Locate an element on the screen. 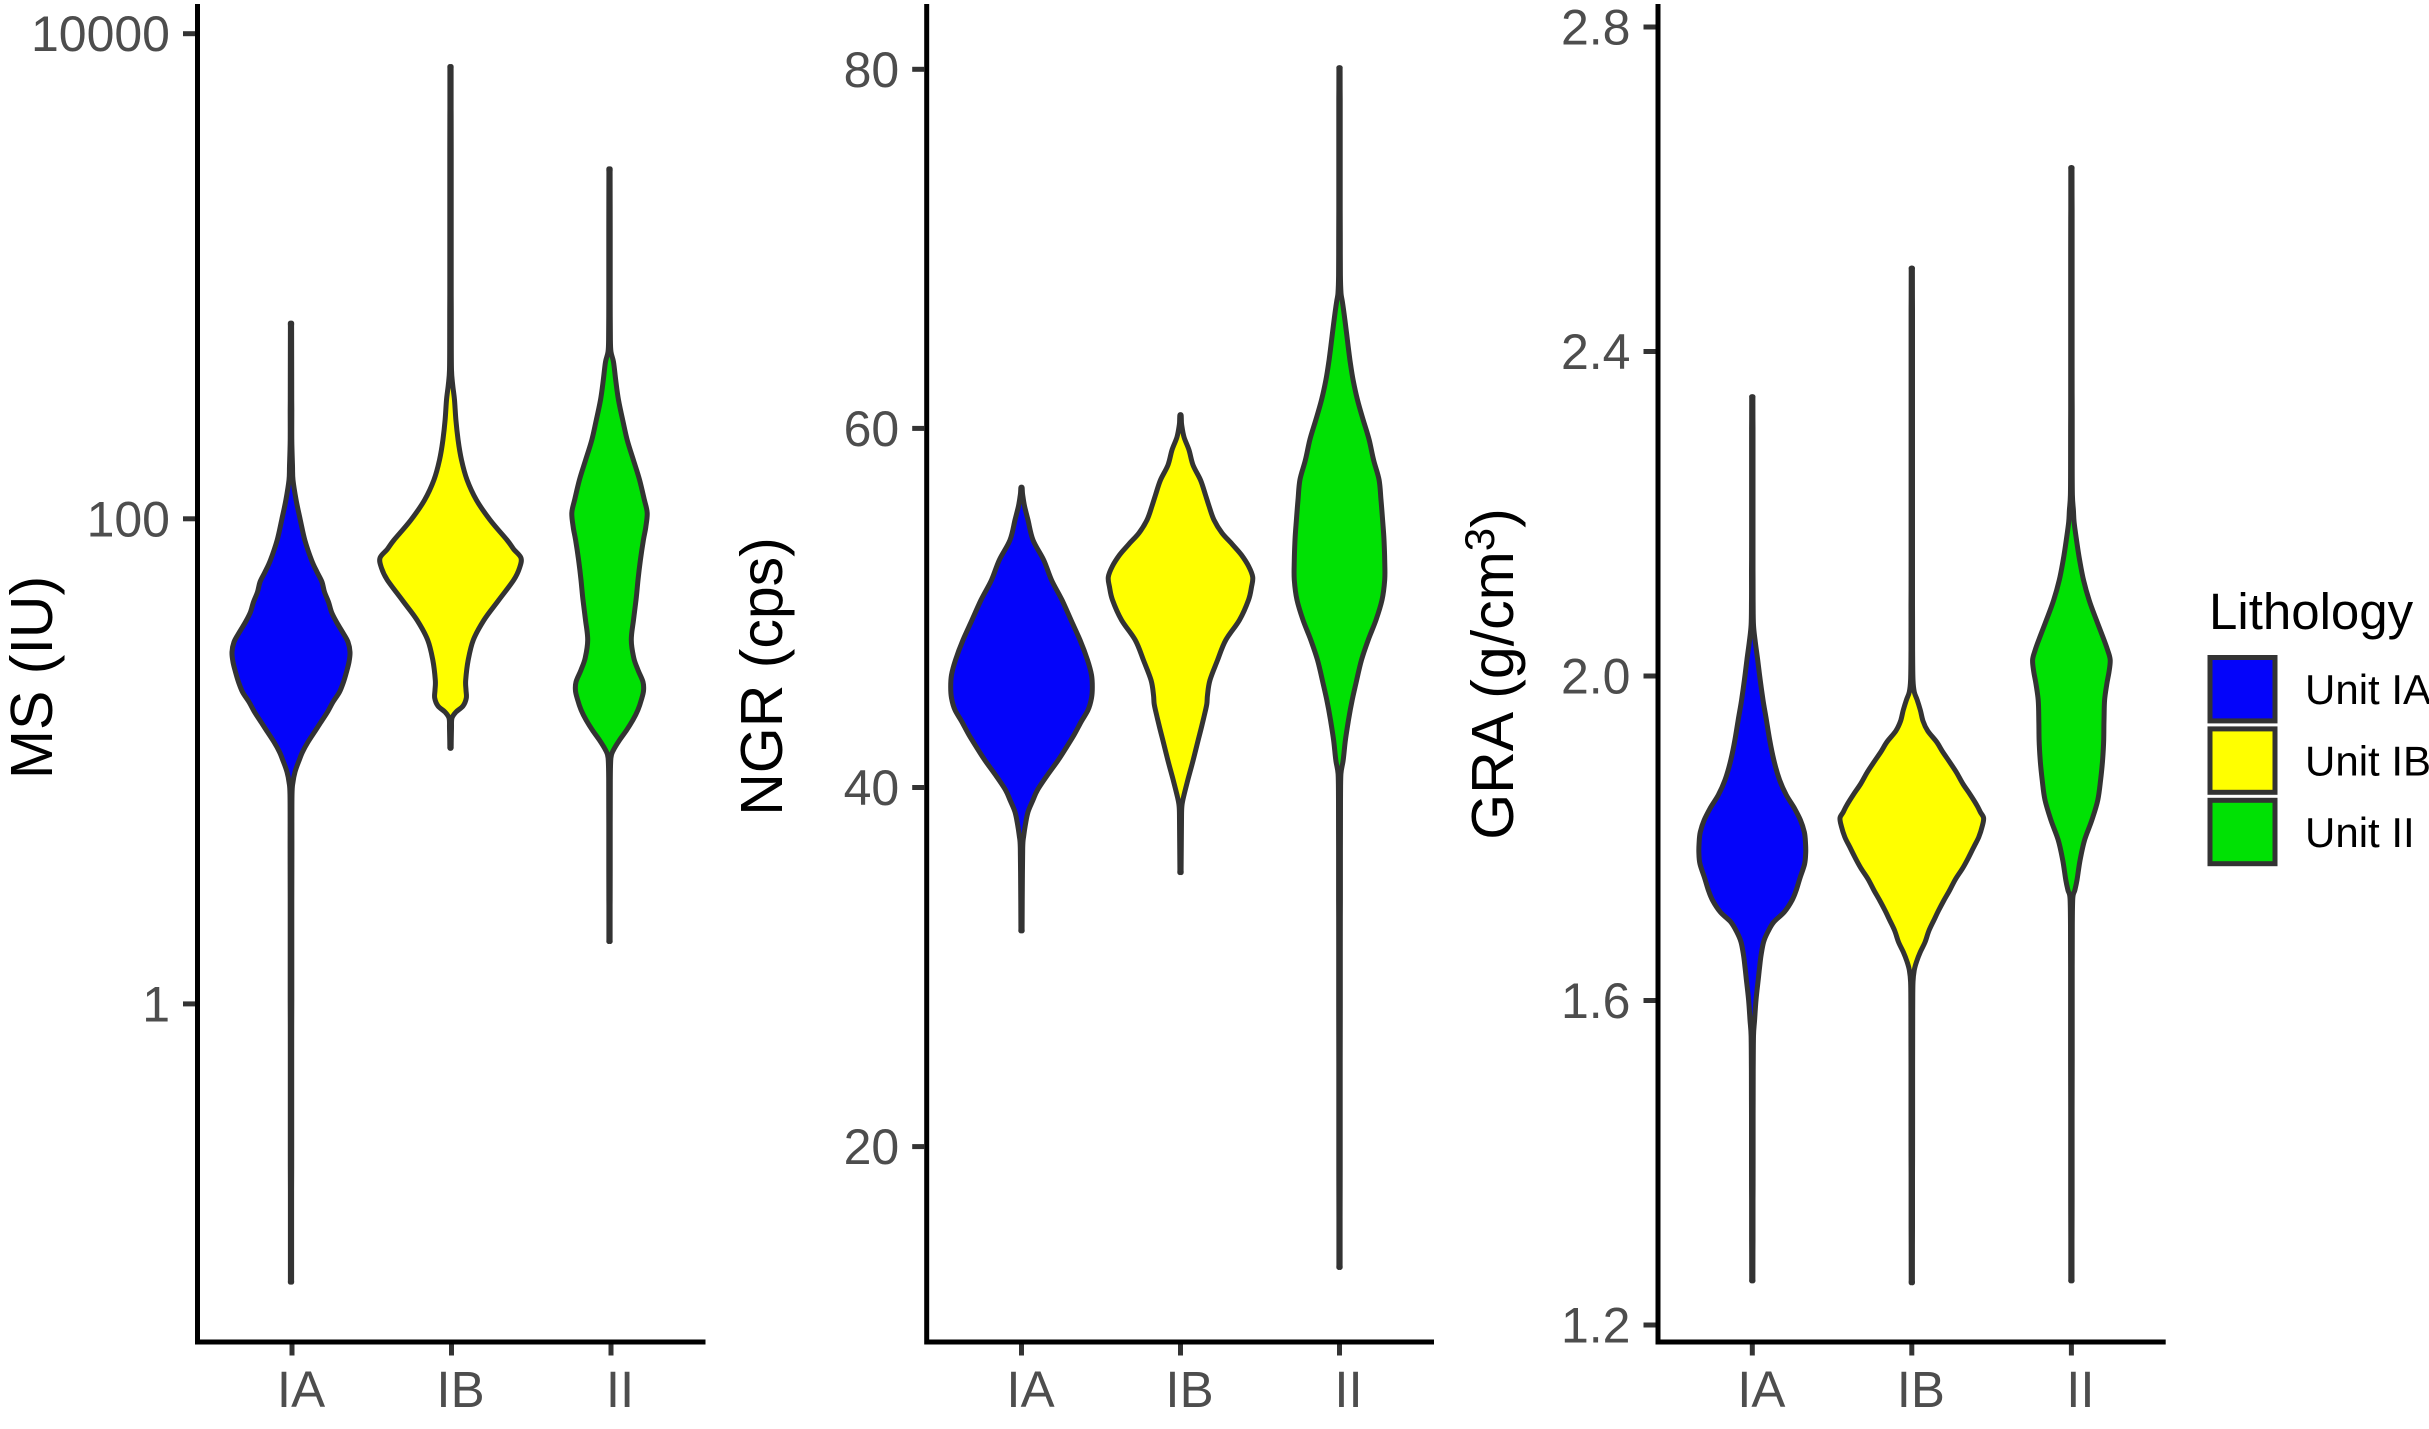 The height and width of the screenshot is (1429, 2429). svg-text: 1.2 is located at coordinates (1596, 1326).